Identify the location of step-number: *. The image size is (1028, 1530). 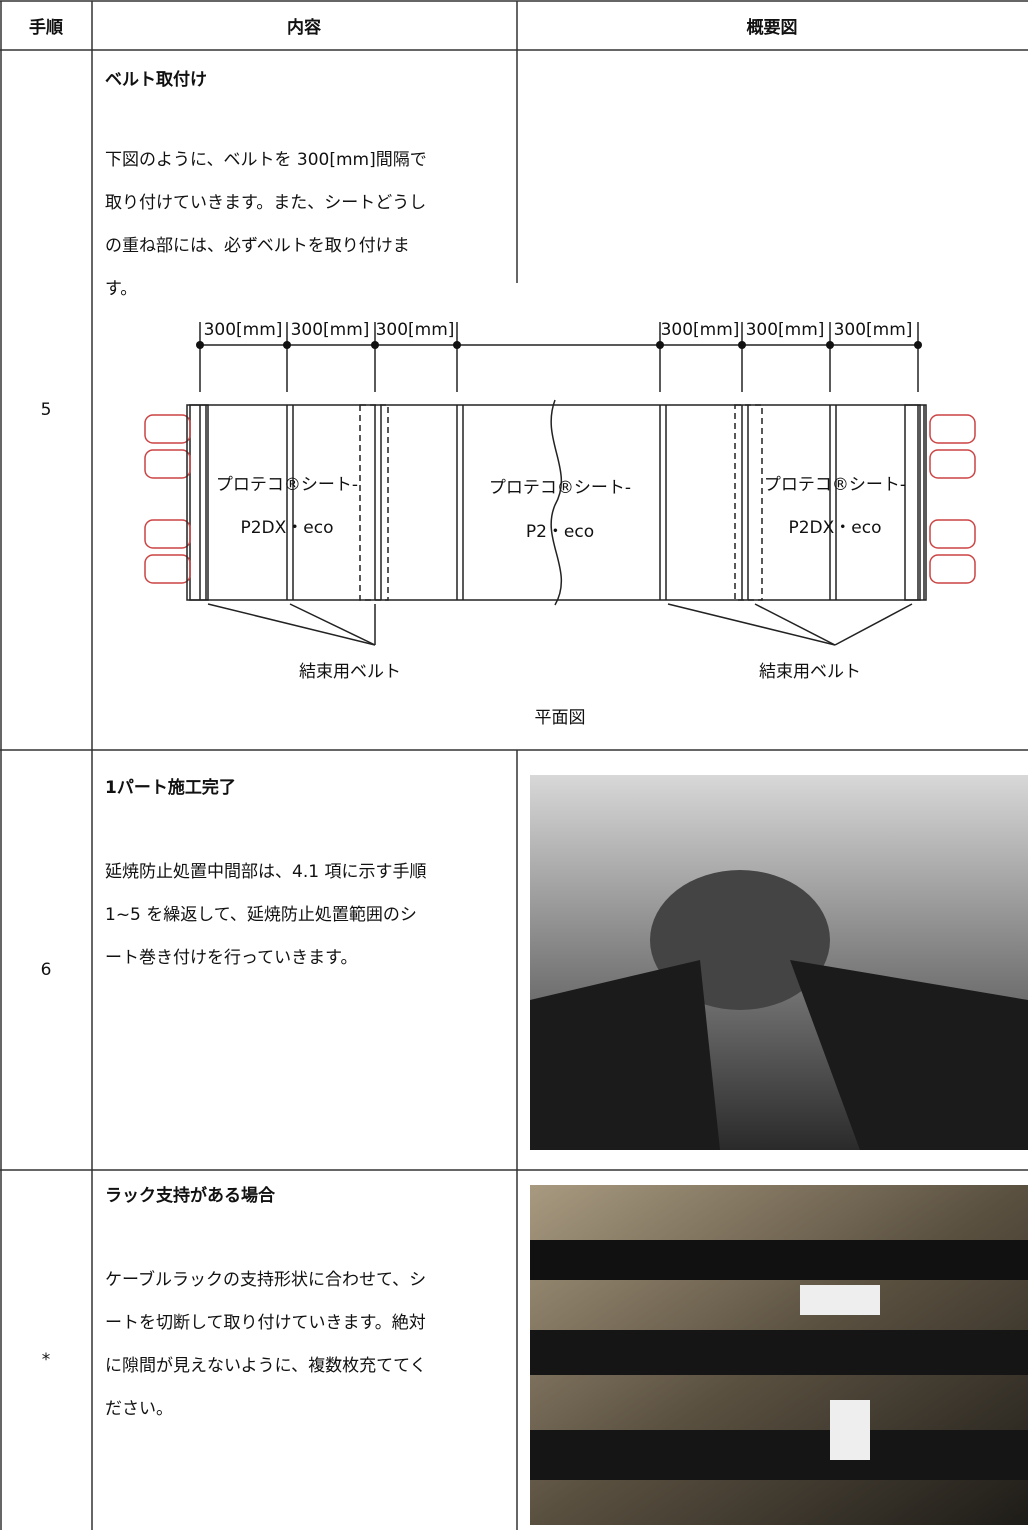
(46, 1360).